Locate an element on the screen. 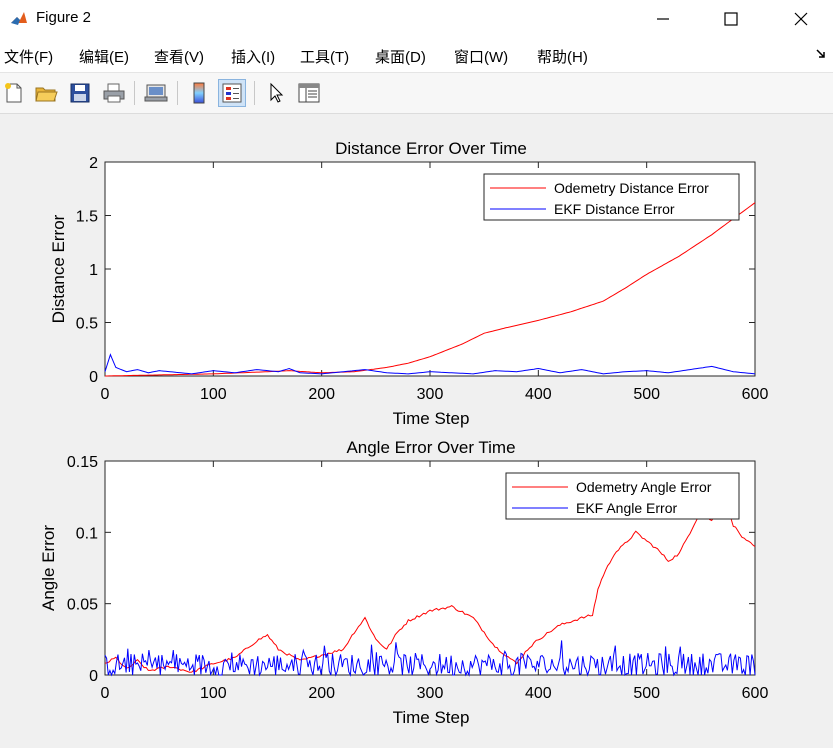  y-tick-label: 0.15 is located at coordinates (82, 462).